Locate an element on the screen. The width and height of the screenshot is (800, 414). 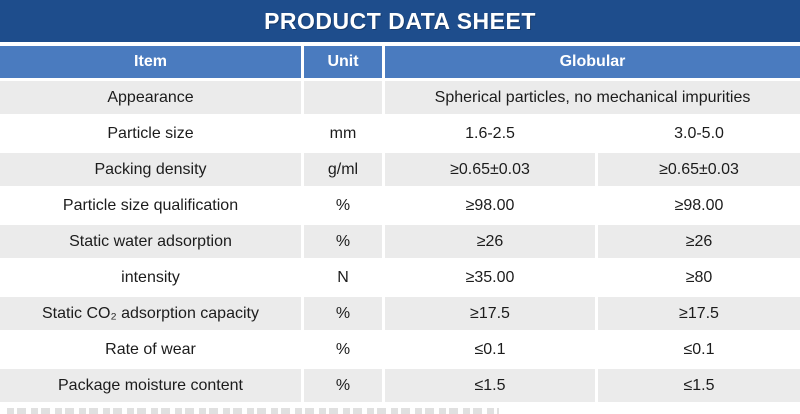
cutoff-next-row is located at coordinates (400, 408).